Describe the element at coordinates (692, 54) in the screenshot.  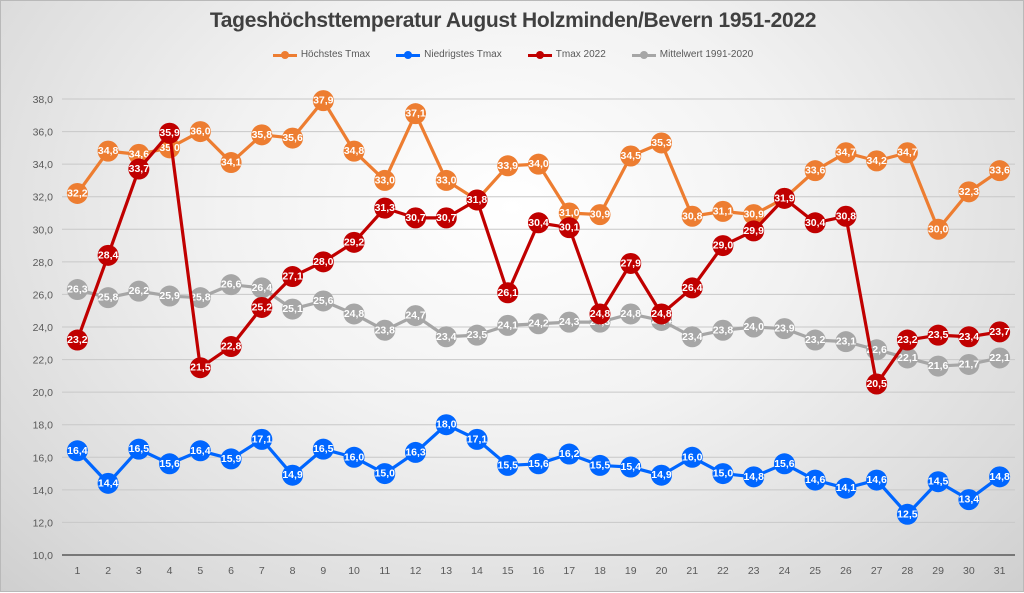
I see `legend-item-mittelwert: Mittelwert 1991-2020` at that location.